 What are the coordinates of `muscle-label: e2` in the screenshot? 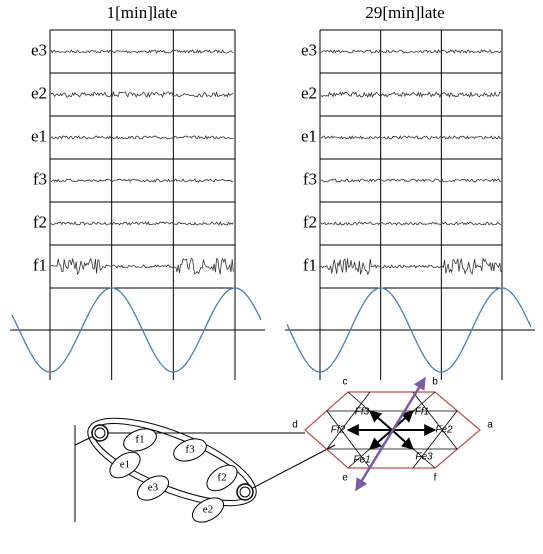 It's located at (208, 510).